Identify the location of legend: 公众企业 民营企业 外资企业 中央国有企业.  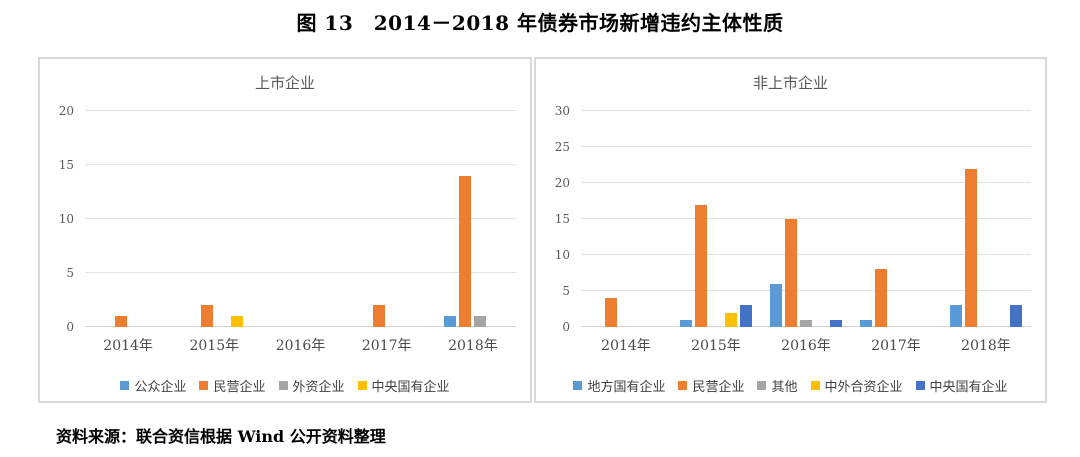
(285, 385).